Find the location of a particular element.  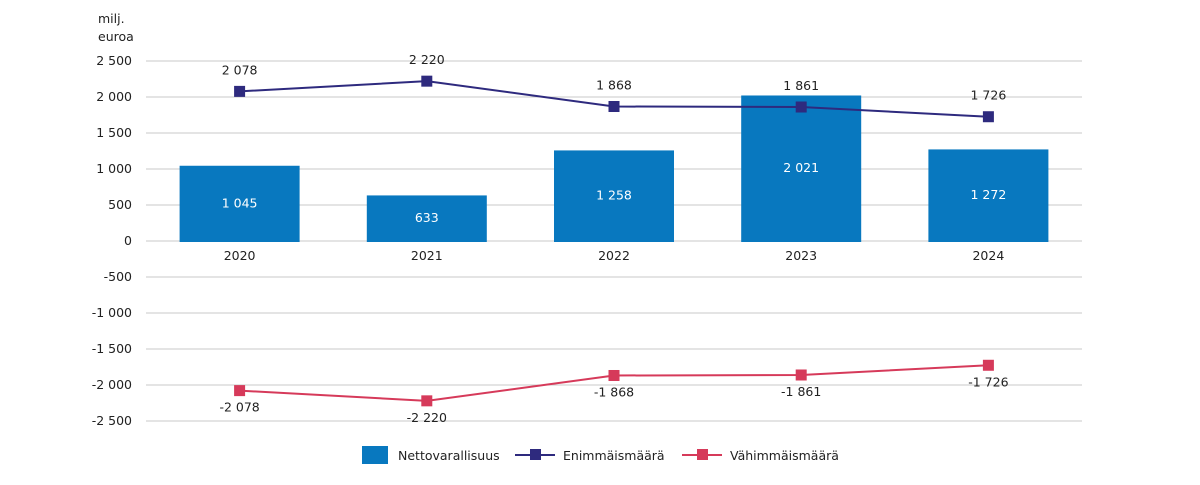

legend-line-enimmaismaara is located at coordinates (535, 454).